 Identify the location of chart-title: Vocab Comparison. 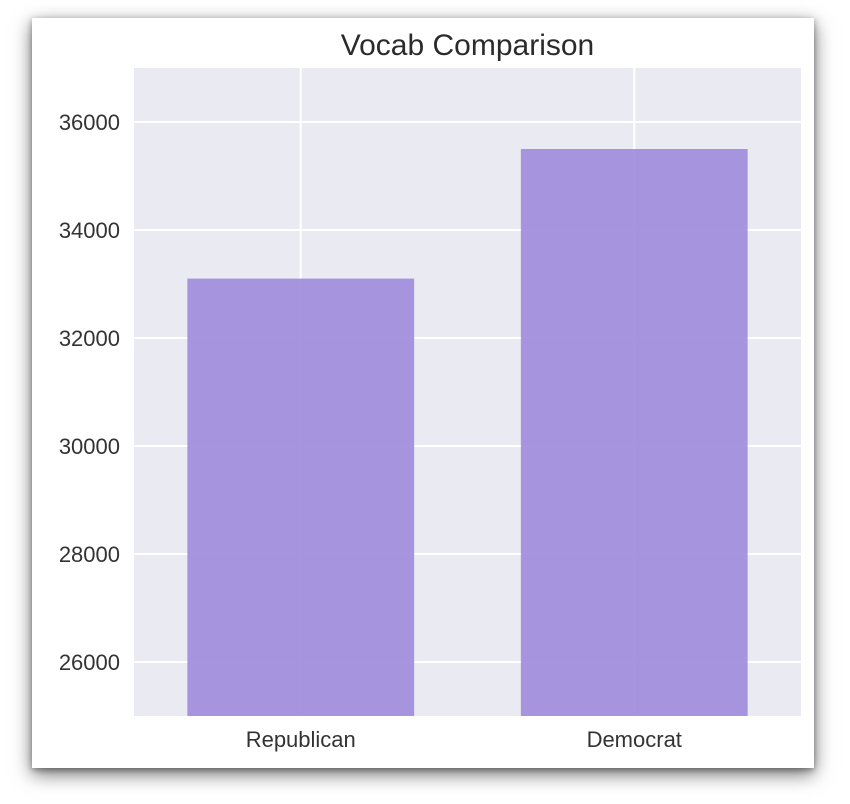
(467, 45).